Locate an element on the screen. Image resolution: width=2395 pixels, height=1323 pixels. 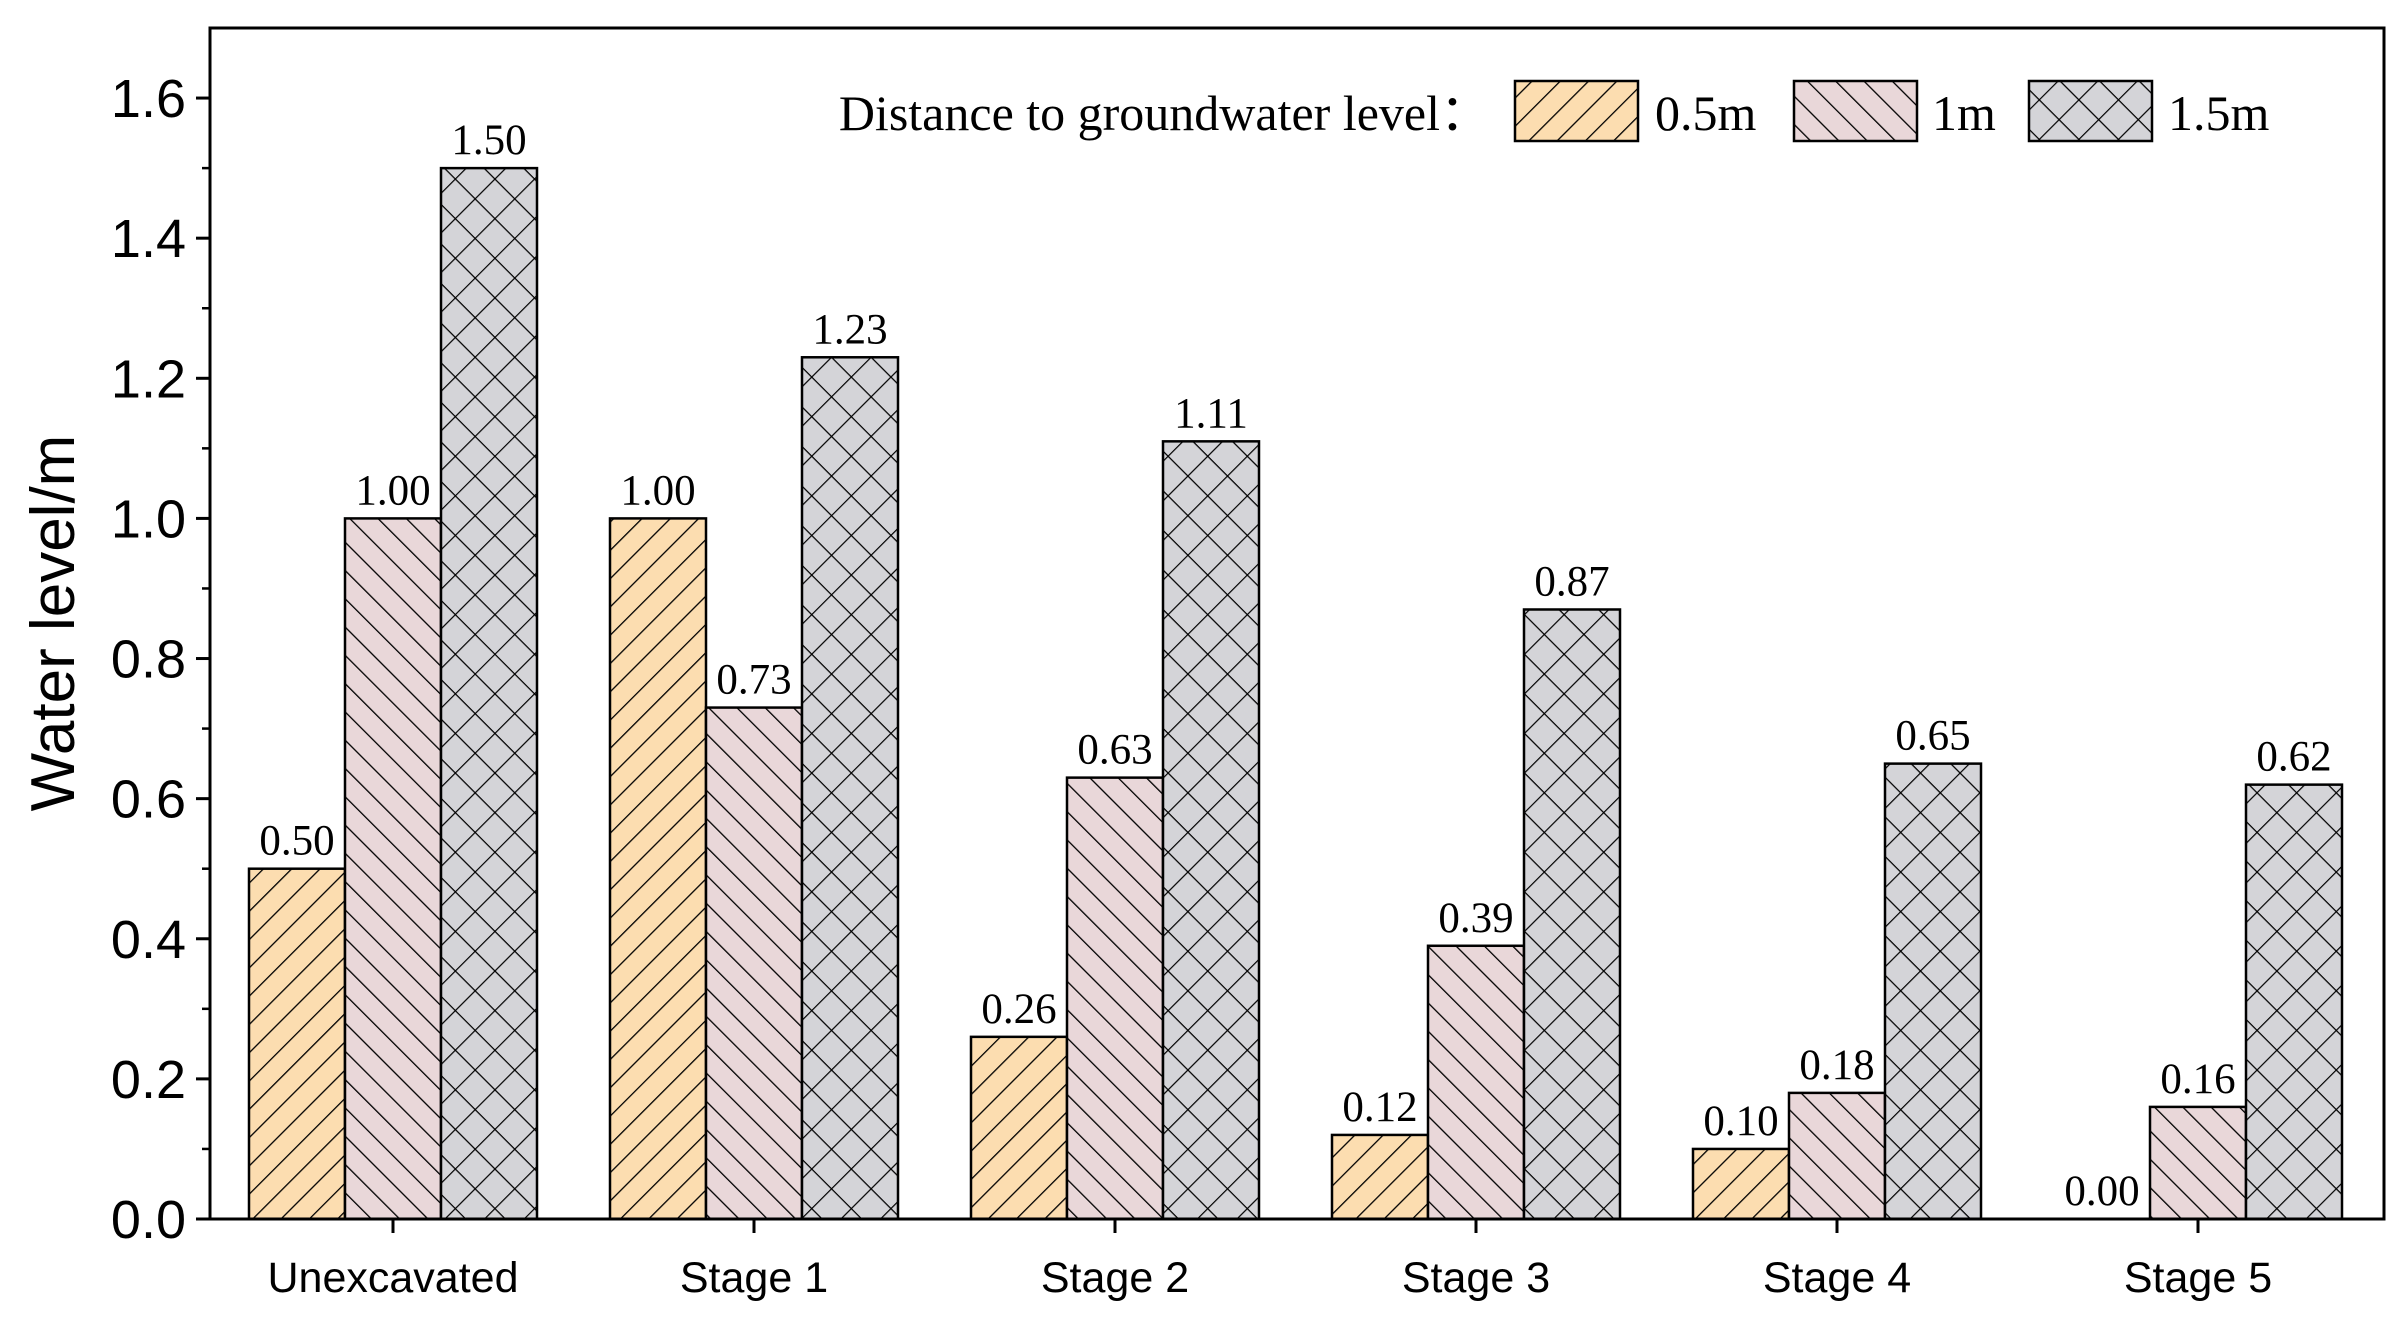
y-tick-label: 1.6 is located at coordinates (148, 99).